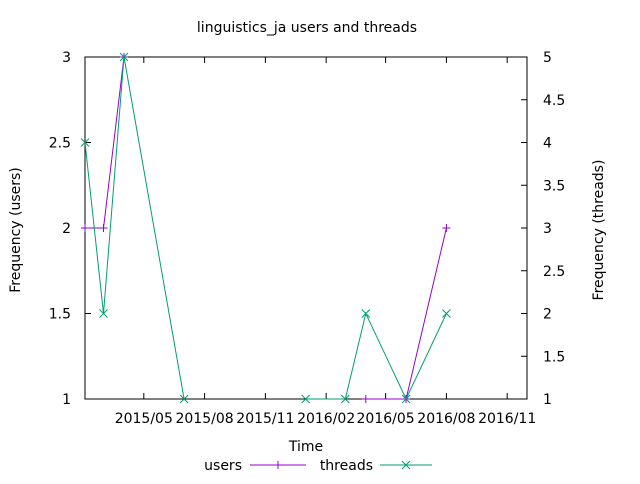 The height and width of the screenshot is (484, 640). What do you see at coordinates (204, 419) in the screenshot?
I see `x-tick-label: 2015/08` at bounding box center [204, 419].